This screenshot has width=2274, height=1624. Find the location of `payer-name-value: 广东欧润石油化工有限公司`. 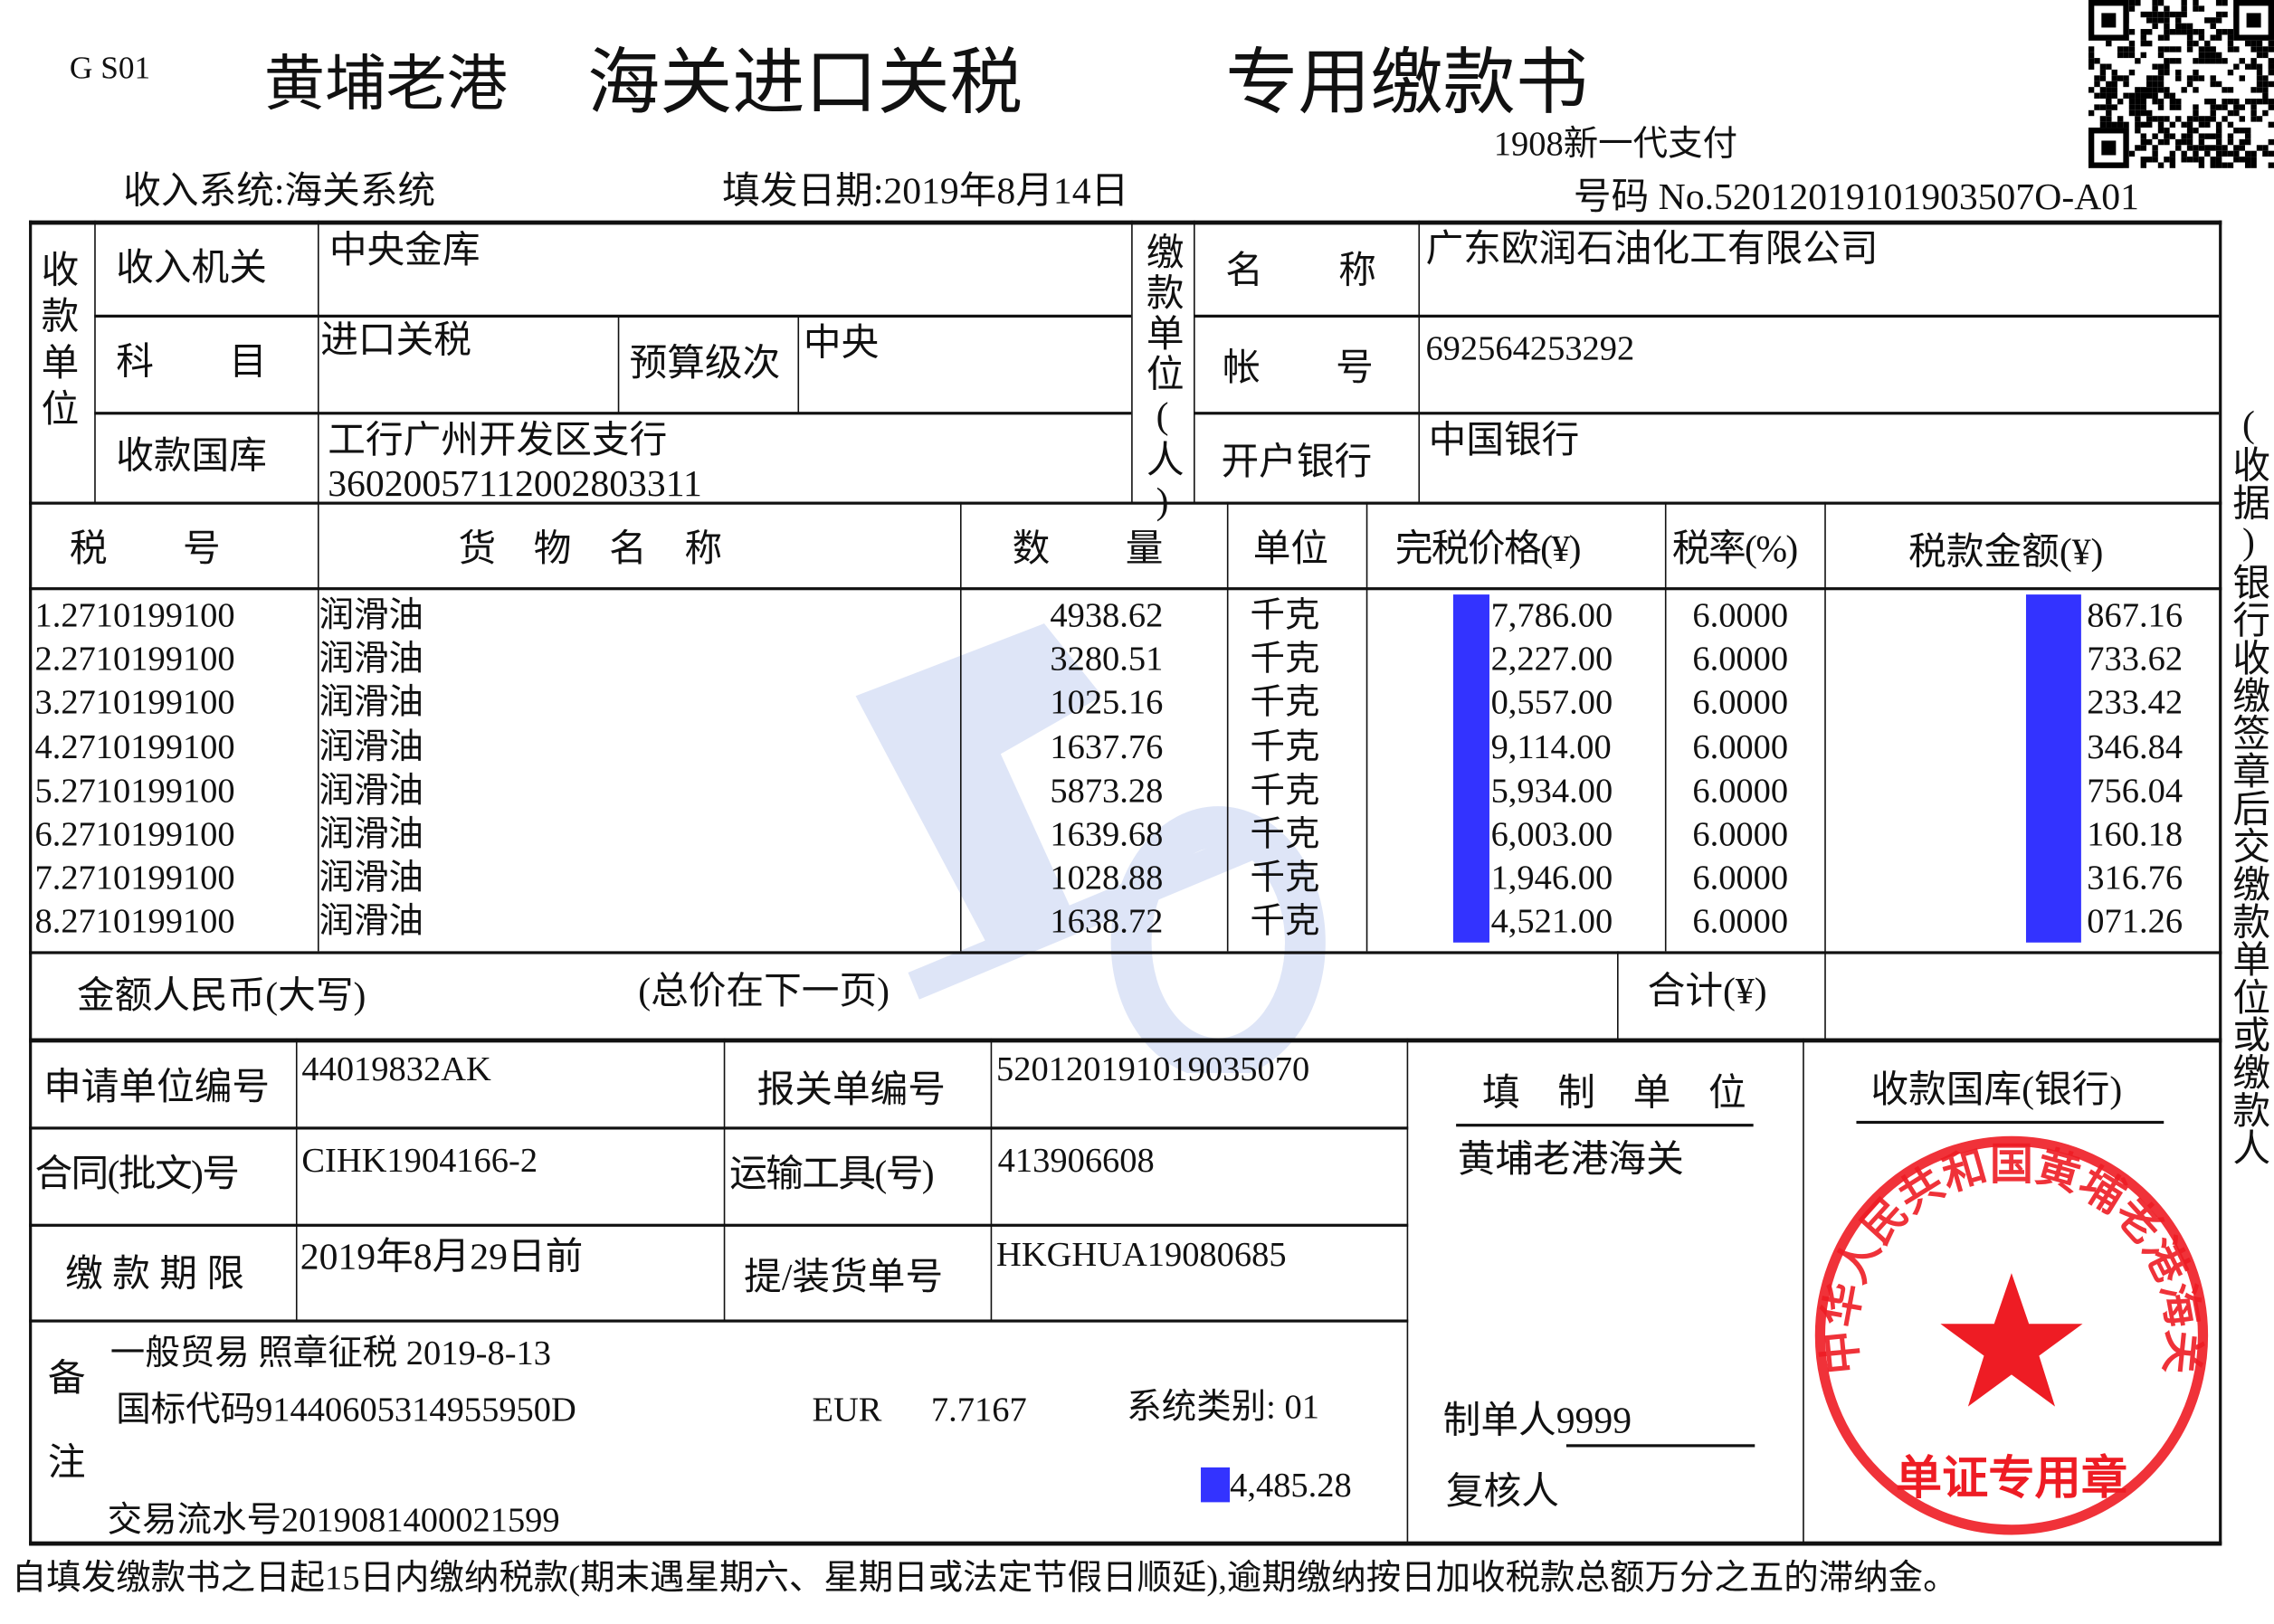

payer-name-value: 广东欧润石油化工有限公司 is located at coordinates (1652, 249).